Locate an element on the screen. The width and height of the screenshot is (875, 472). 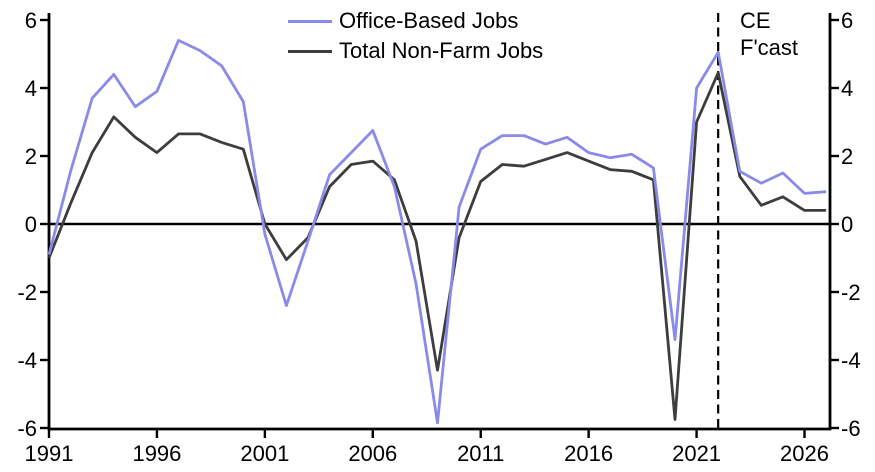
x-axis-tick-label: 2011 is located at coordinates (480, 453).